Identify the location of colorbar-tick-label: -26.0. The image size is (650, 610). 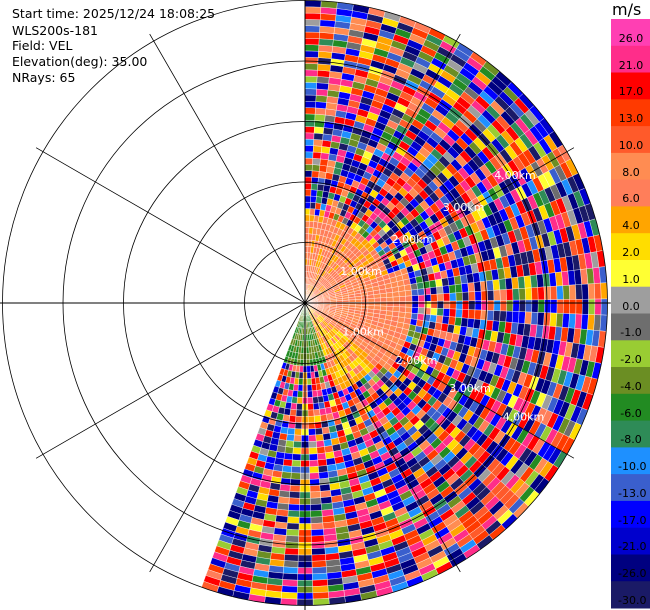
(632, 574).